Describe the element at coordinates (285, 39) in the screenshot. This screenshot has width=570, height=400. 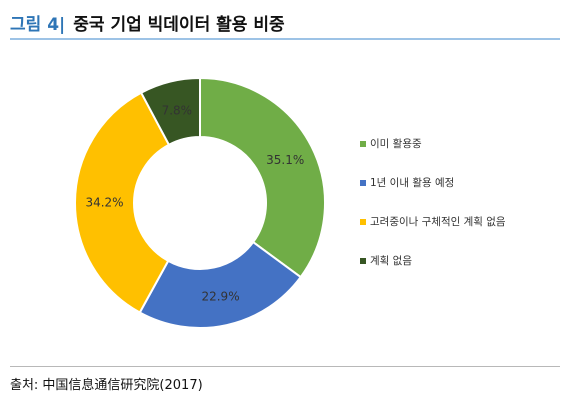
I see `title-divider` at that location.